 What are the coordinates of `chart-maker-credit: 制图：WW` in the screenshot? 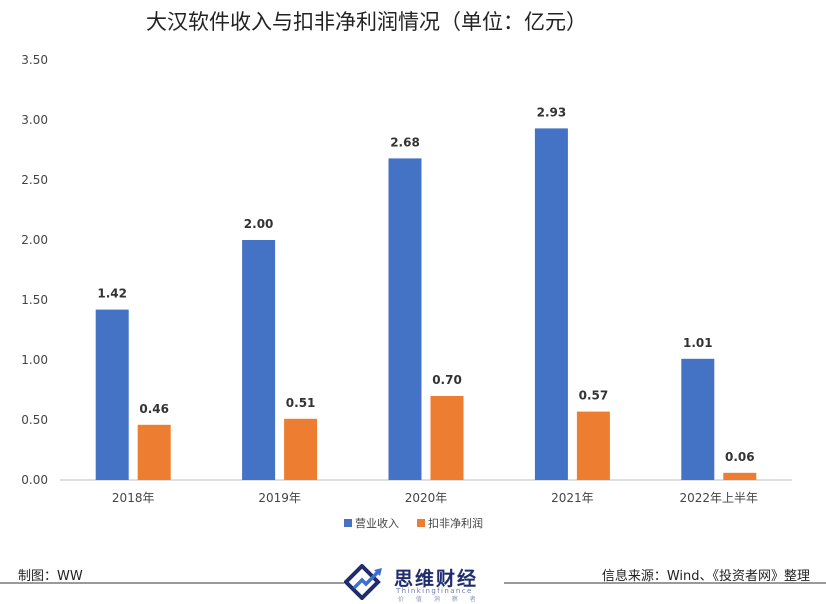 It's located at (50, 576).